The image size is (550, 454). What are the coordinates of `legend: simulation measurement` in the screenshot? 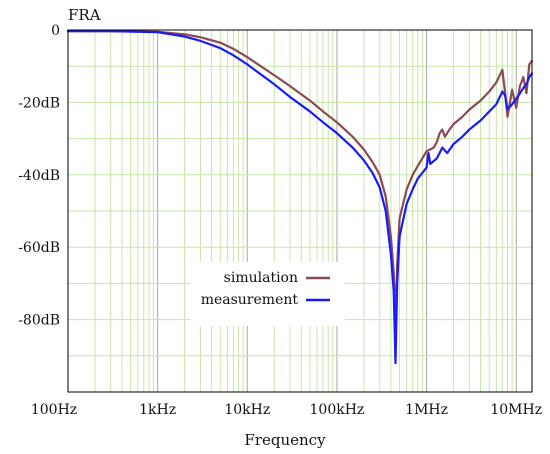 It's located at (267, 294).